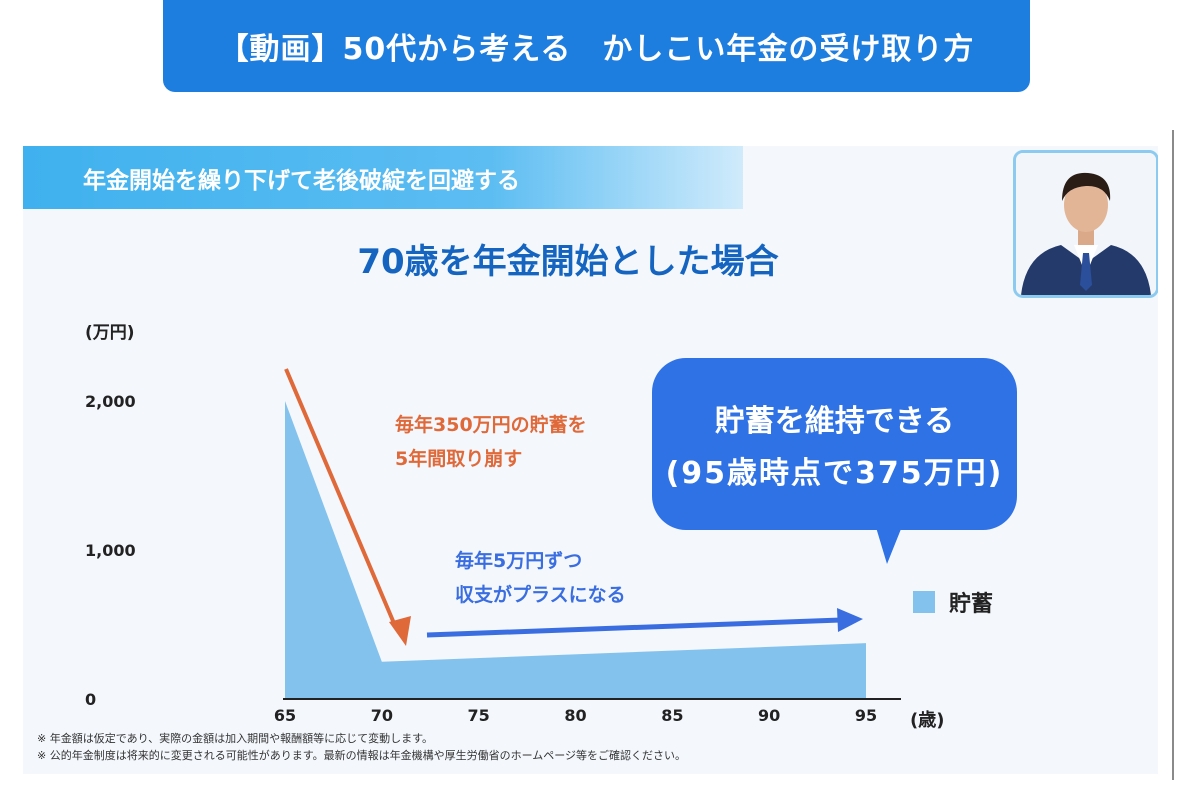  Describe the element at coordinates (927, 720) in the screenshot. I see `x-axis-unit: (歳)` at that location.